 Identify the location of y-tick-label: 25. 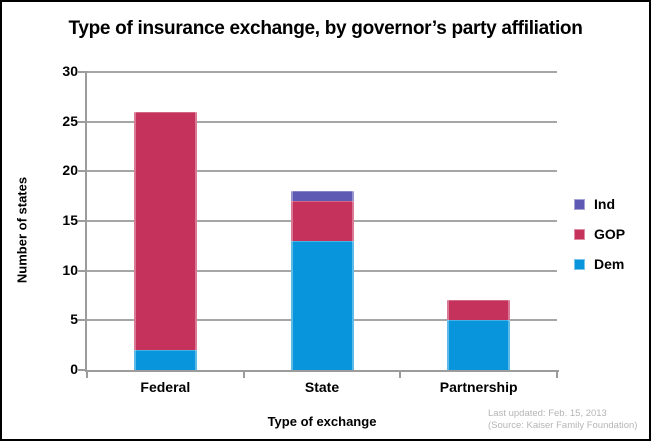
(70, 120).